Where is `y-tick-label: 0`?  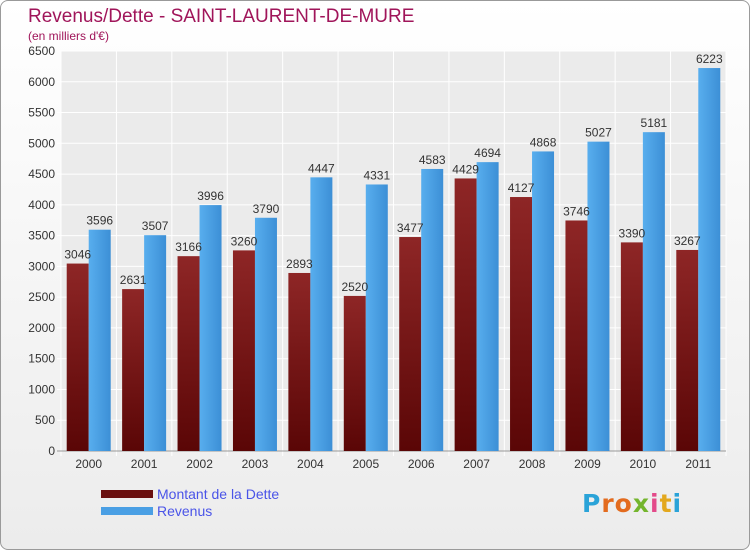
y-tick-label: 0 is located at coordinates (51, 451).